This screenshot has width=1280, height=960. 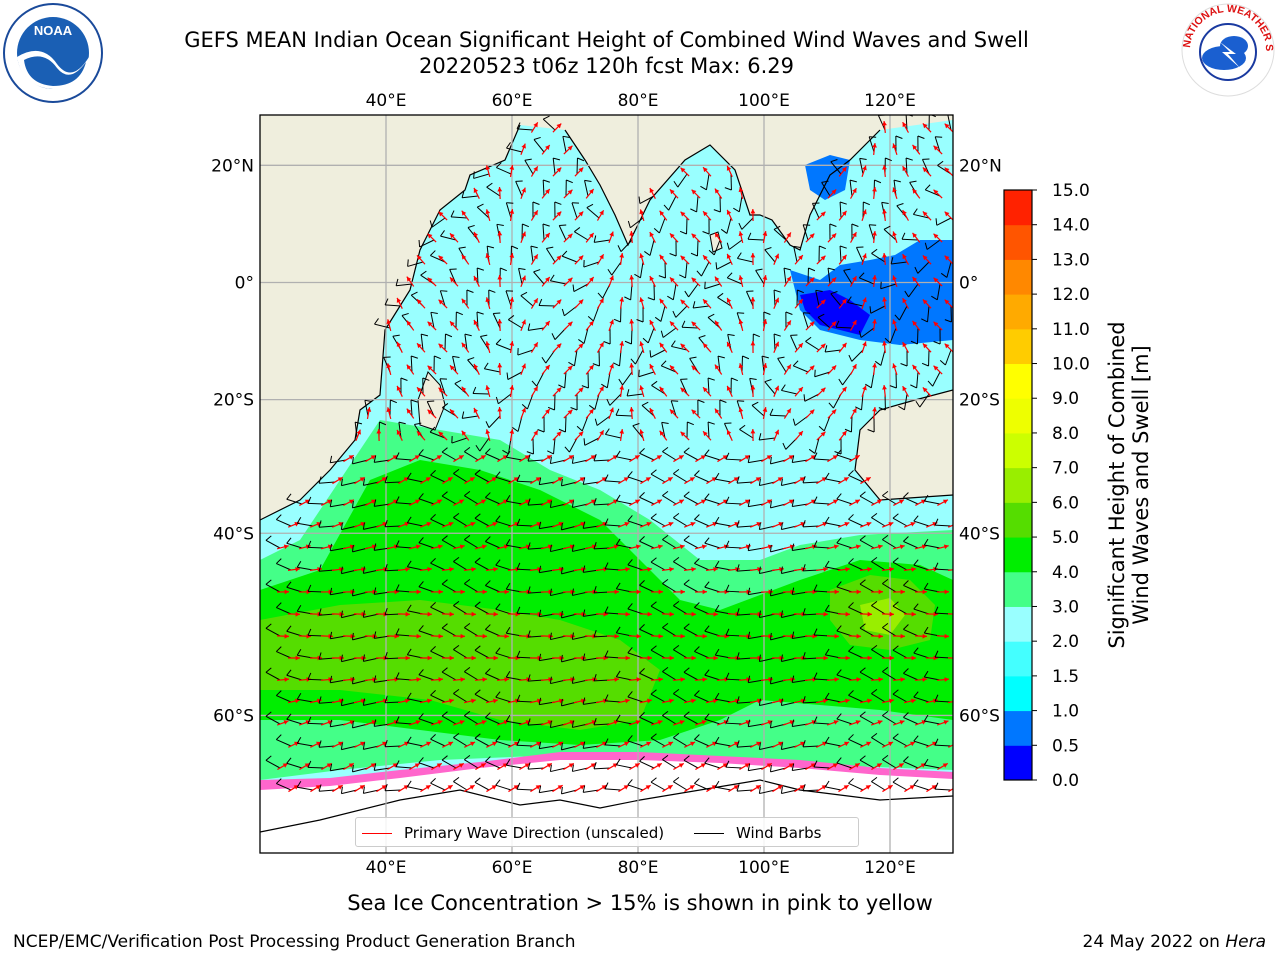 What do you see at coordinates (233, 401) in the screenshot?
I see `lat-tick-label-left: 20°S` at bounding box center [233, 401].